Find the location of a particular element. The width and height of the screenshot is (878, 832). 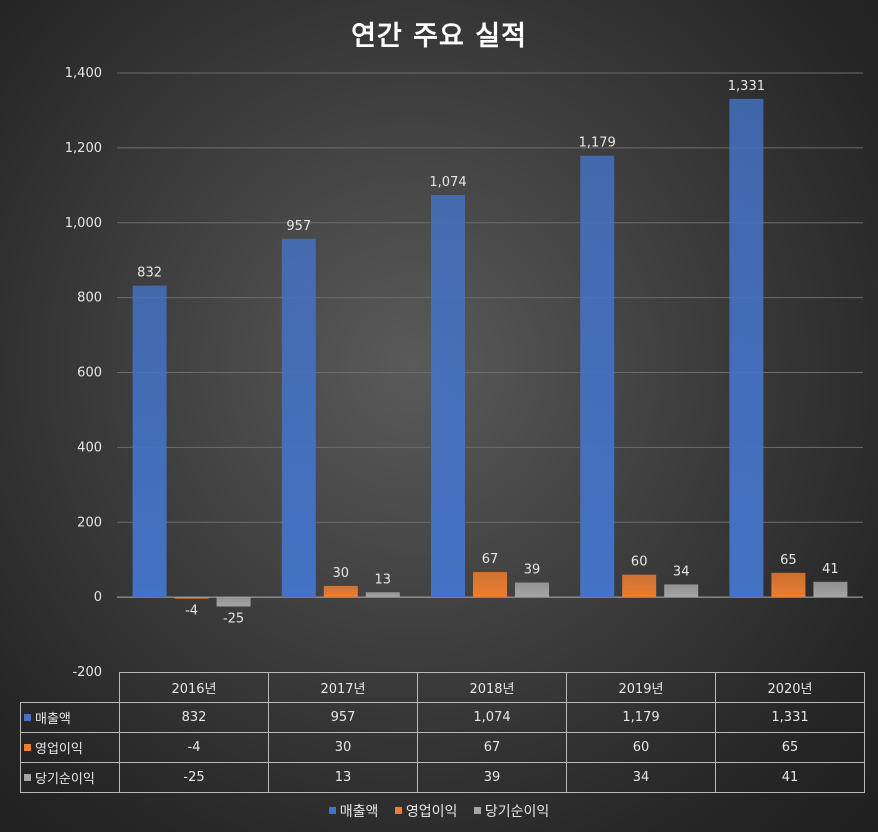

legend-item: 매출액 is located at coordinates (353, 811).